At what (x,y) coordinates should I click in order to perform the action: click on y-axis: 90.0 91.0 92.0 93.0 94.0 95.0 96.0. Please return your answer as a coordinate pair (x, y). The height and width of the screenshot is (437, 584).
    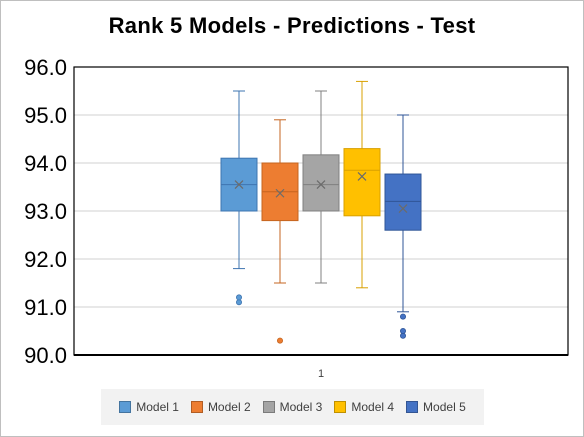
    Looking at the image, I should click on (45, 211).